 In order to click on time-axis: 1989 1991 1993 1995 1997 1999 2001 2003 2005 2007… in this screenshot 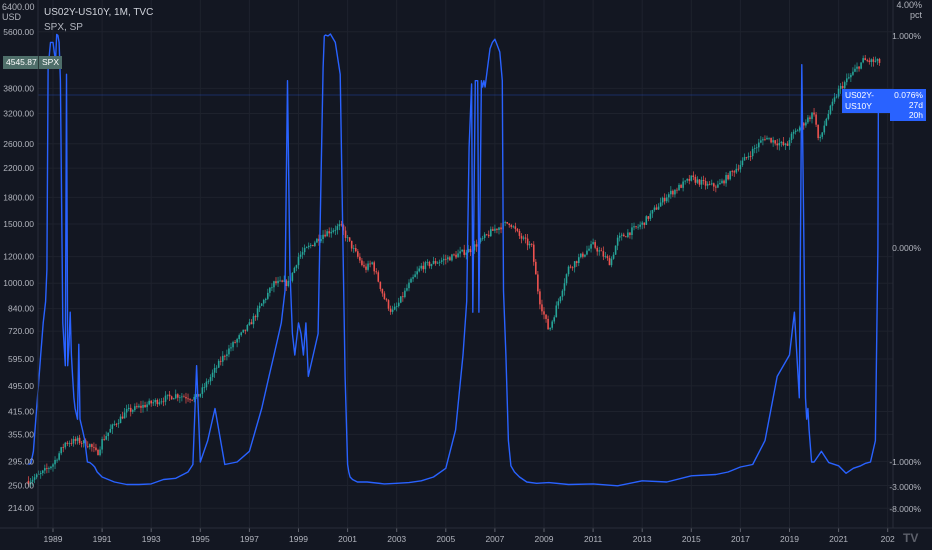, I will do `click(466, 535)`.